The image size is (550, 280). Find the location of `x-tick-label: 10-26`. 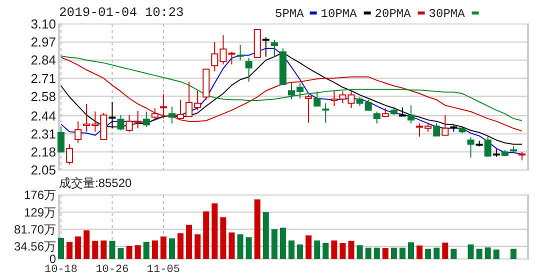

x-tick-label: 10-26 is located at coordinates (112, 270).